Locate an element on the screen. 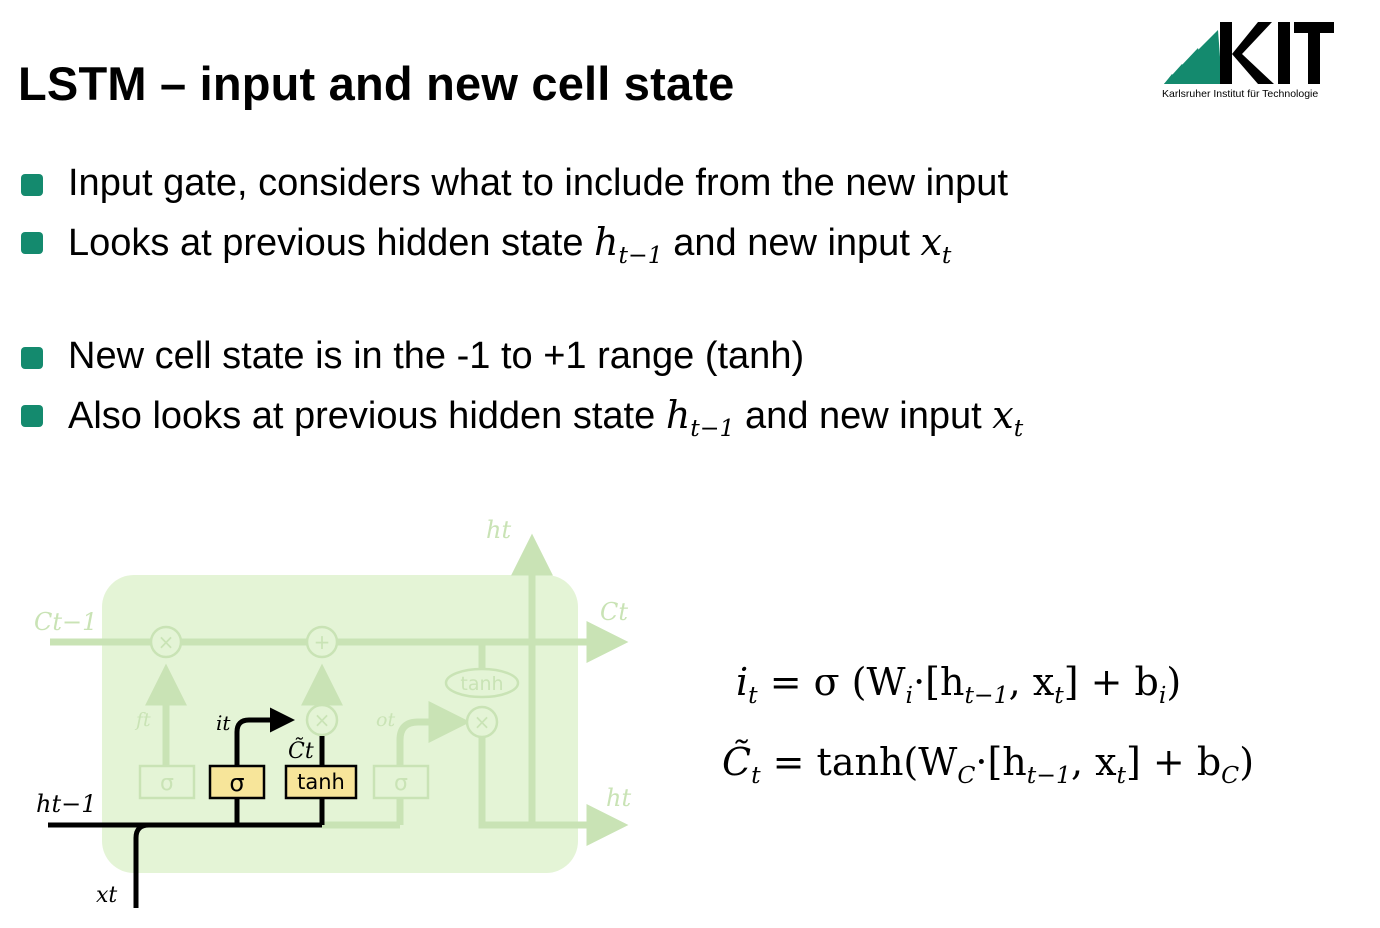 This screenshot has width=1380, height=928. h-prev-label: ht−1 is located at coordinates (66, 804).